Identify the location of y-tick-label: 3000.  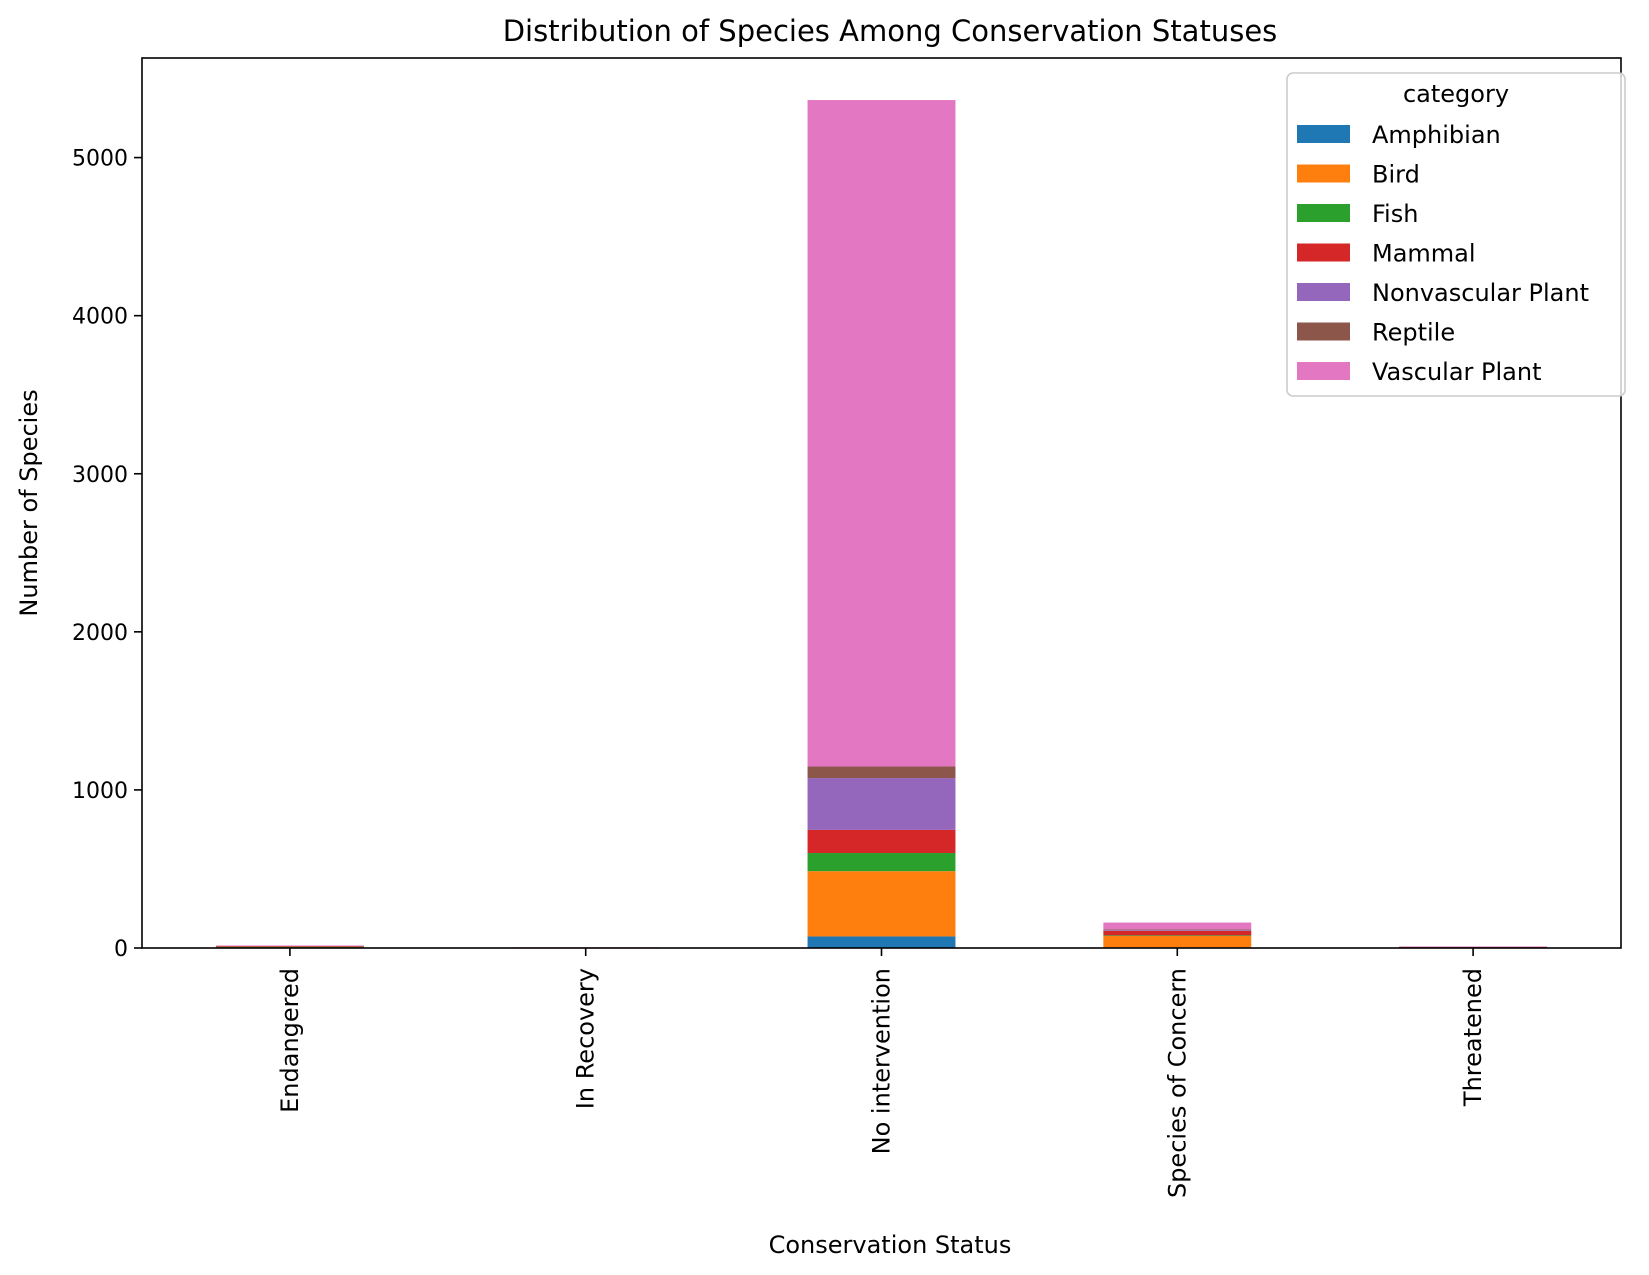
(100, 475).